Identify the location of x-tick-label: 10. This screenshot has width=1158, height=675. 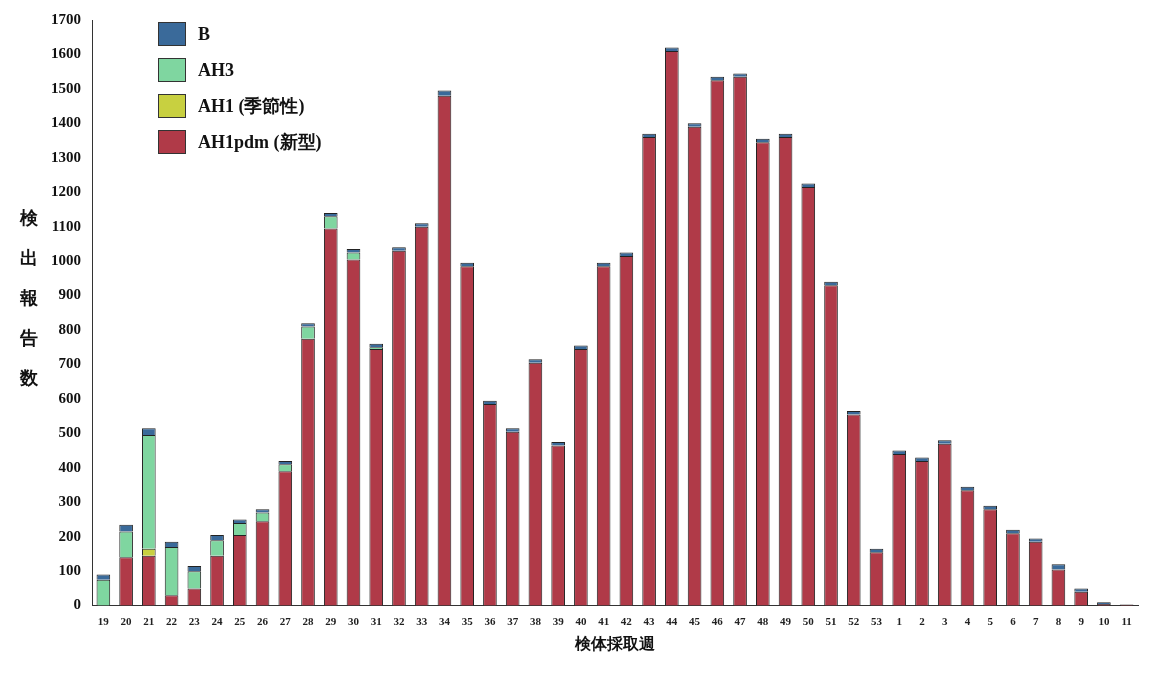
(1104, 621).